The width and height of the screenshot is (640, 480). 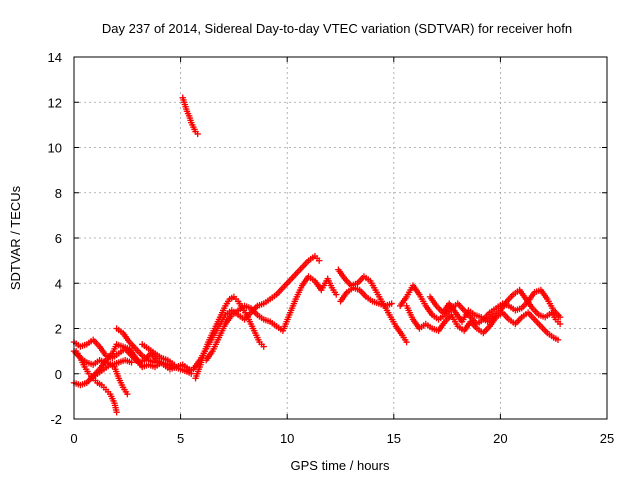 I want to click on y-tick-label: 4, so click(x=58, y=283).